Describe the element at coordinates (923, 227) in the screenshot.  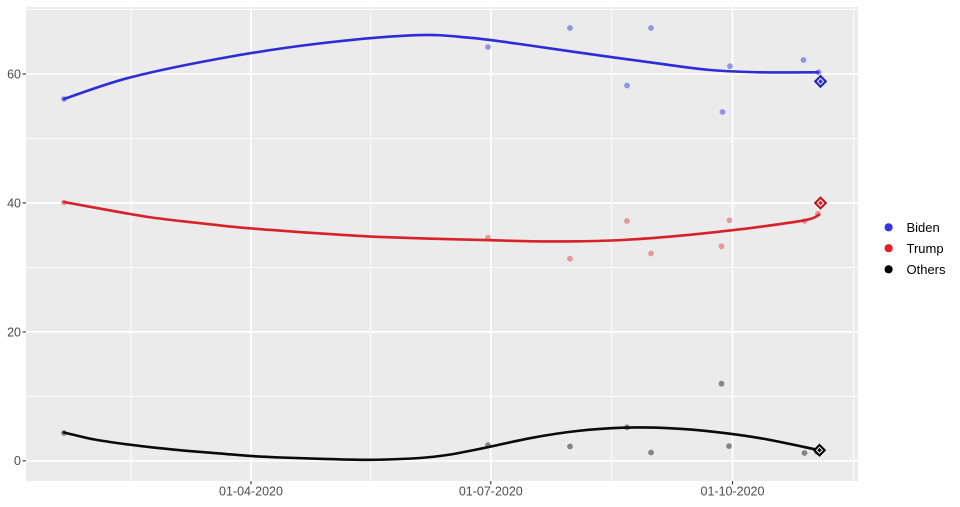
I see `svg-text: Biden` at that location.